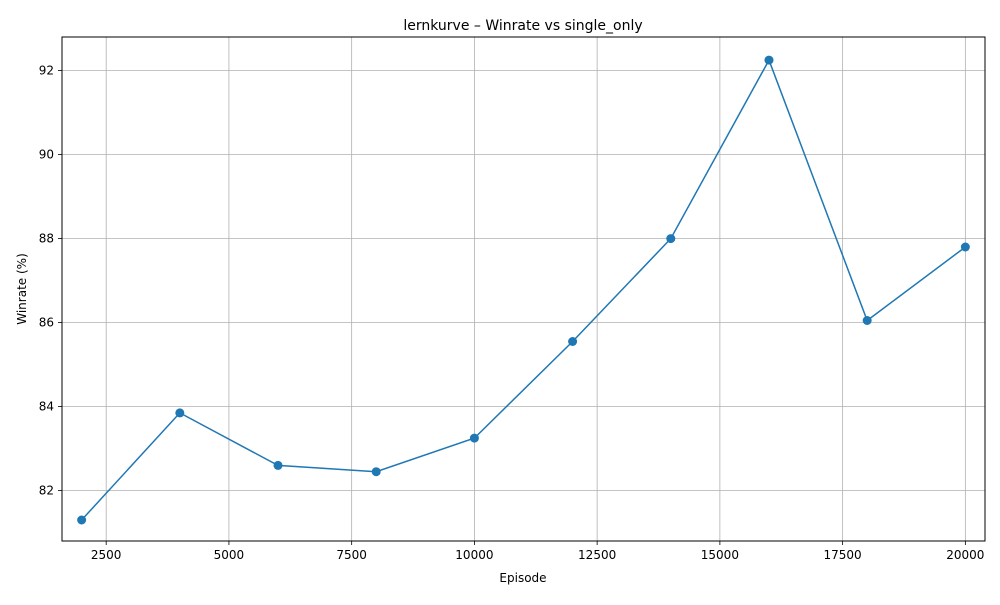  Describe the element at coordinates (522, 26) in the screenshot. I see `chart-title: lernkurve – Winrate vs single_only` at that location.